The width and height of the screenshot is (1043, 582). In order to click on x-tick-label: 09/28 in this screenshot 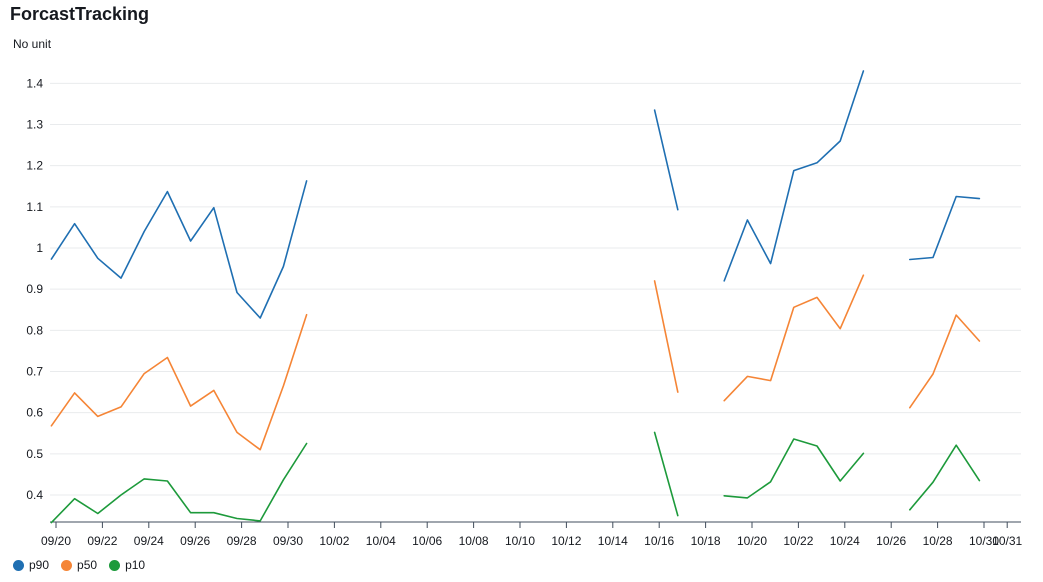, I will do `click(242, 541)`.